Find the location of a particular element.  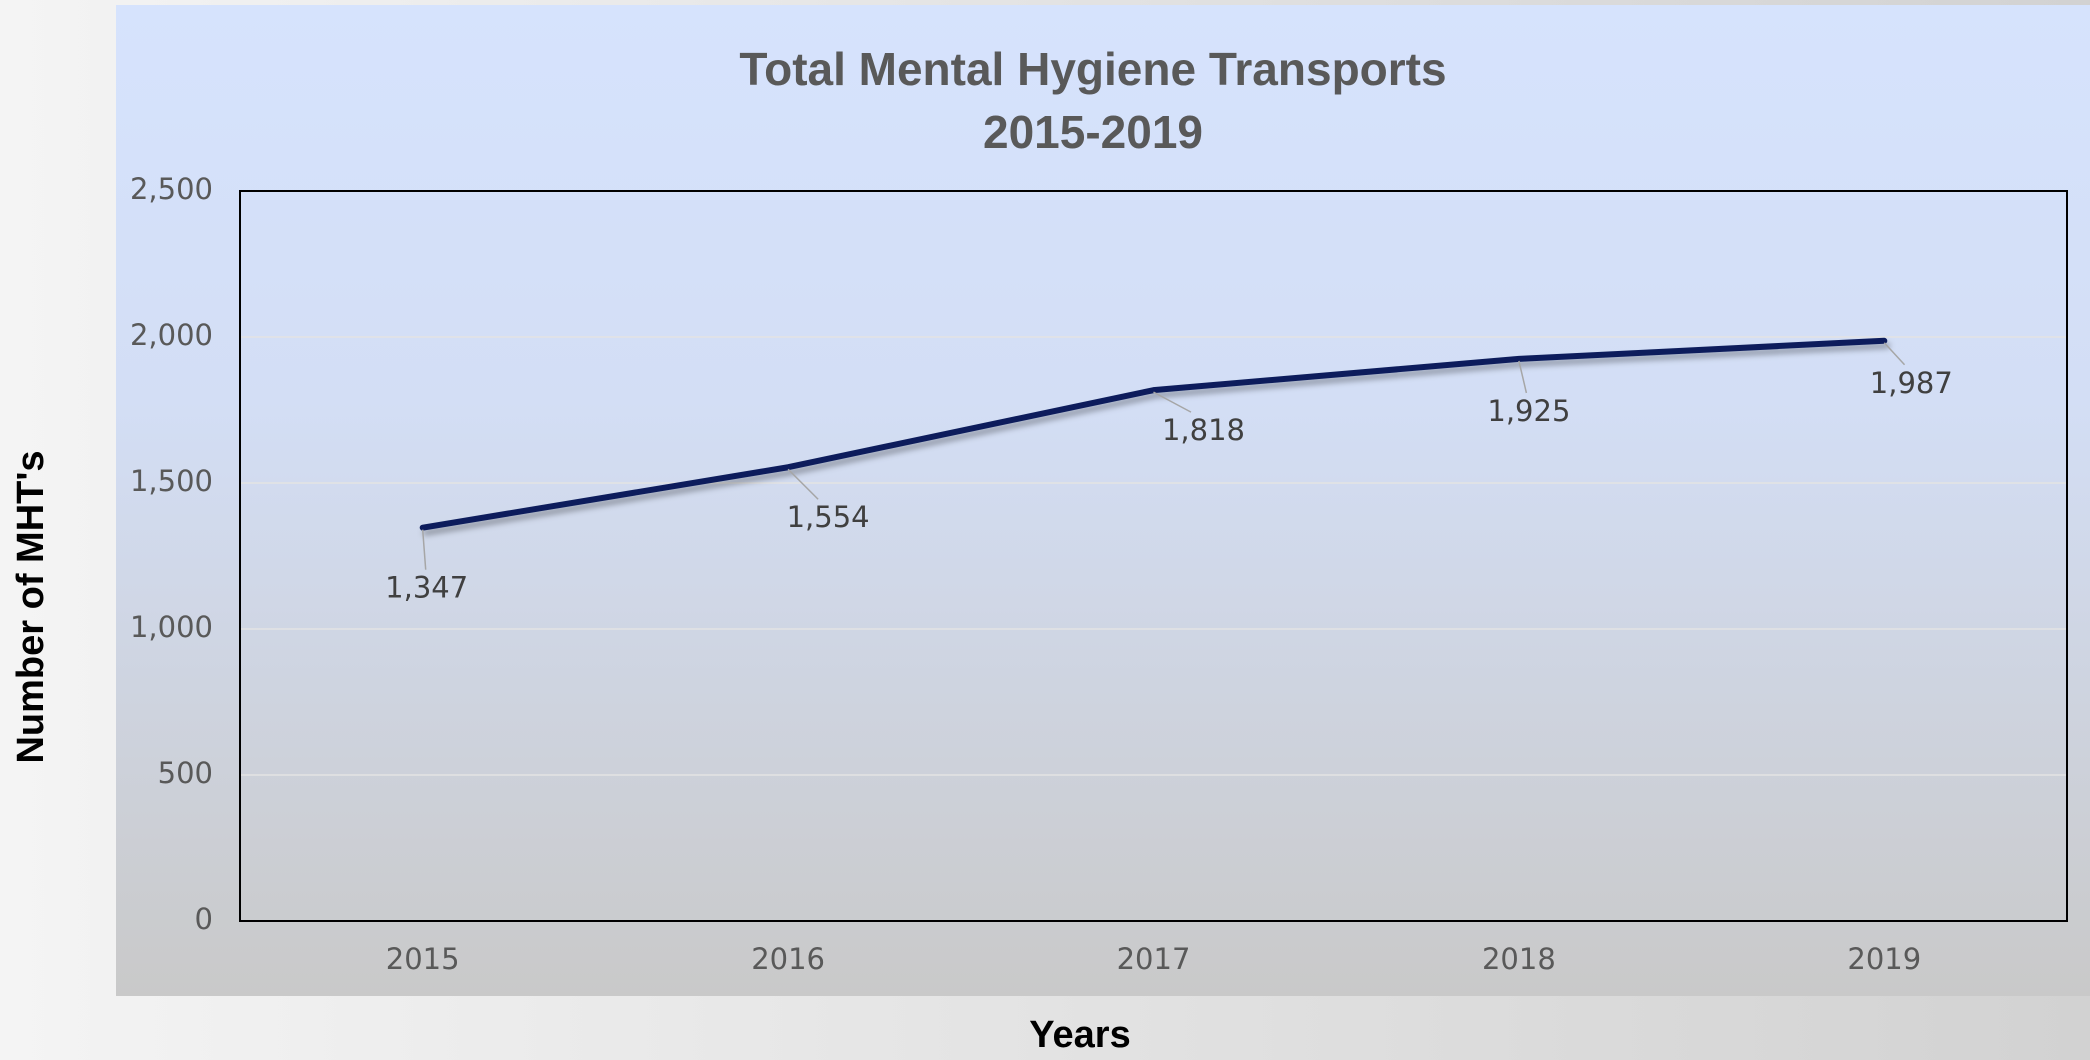

data-label: 1,818 is located at coordinates (1203, 430).